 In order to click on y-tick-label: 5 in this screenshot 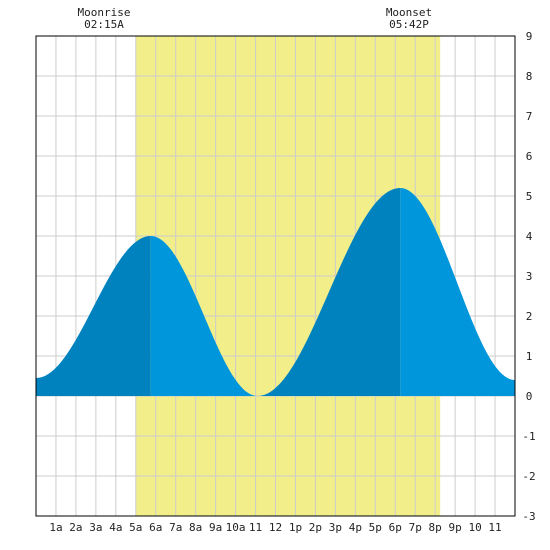, I will do `click(529, 196)`.